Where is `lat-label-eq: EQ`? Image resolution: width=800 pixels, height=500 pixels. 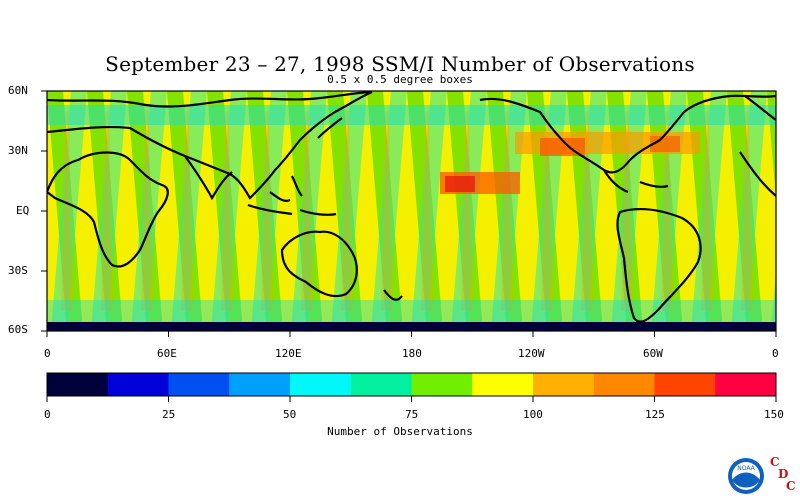
lat-label-eq: EQ is located at coordinates (23, 210).